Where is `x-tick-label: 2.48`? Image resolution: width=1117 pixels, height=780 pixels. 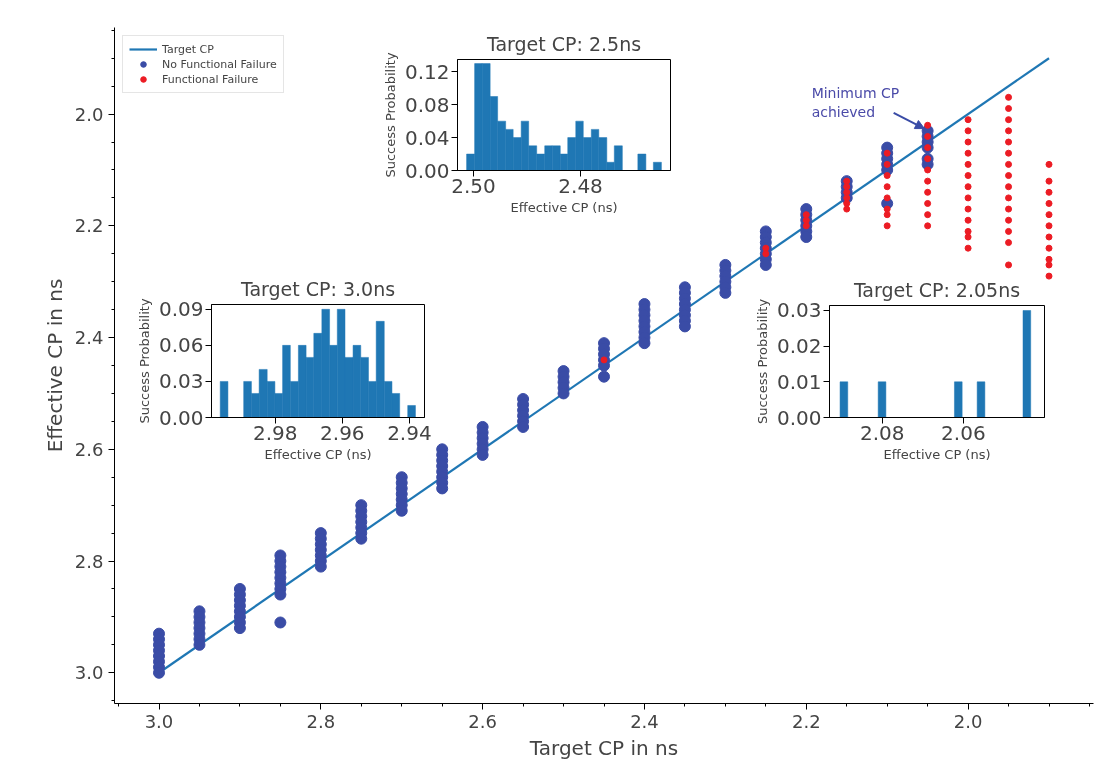 x-tick-label: 2.48 is located at coordinates (580, 185).